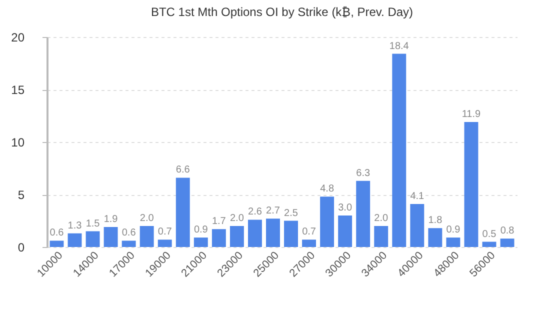 This screenshot has height=310, width=554. What do you see at coordinates (183, 170) in the screenshot?
I see `data-label: 6.6` at bounding box center [183, 170].